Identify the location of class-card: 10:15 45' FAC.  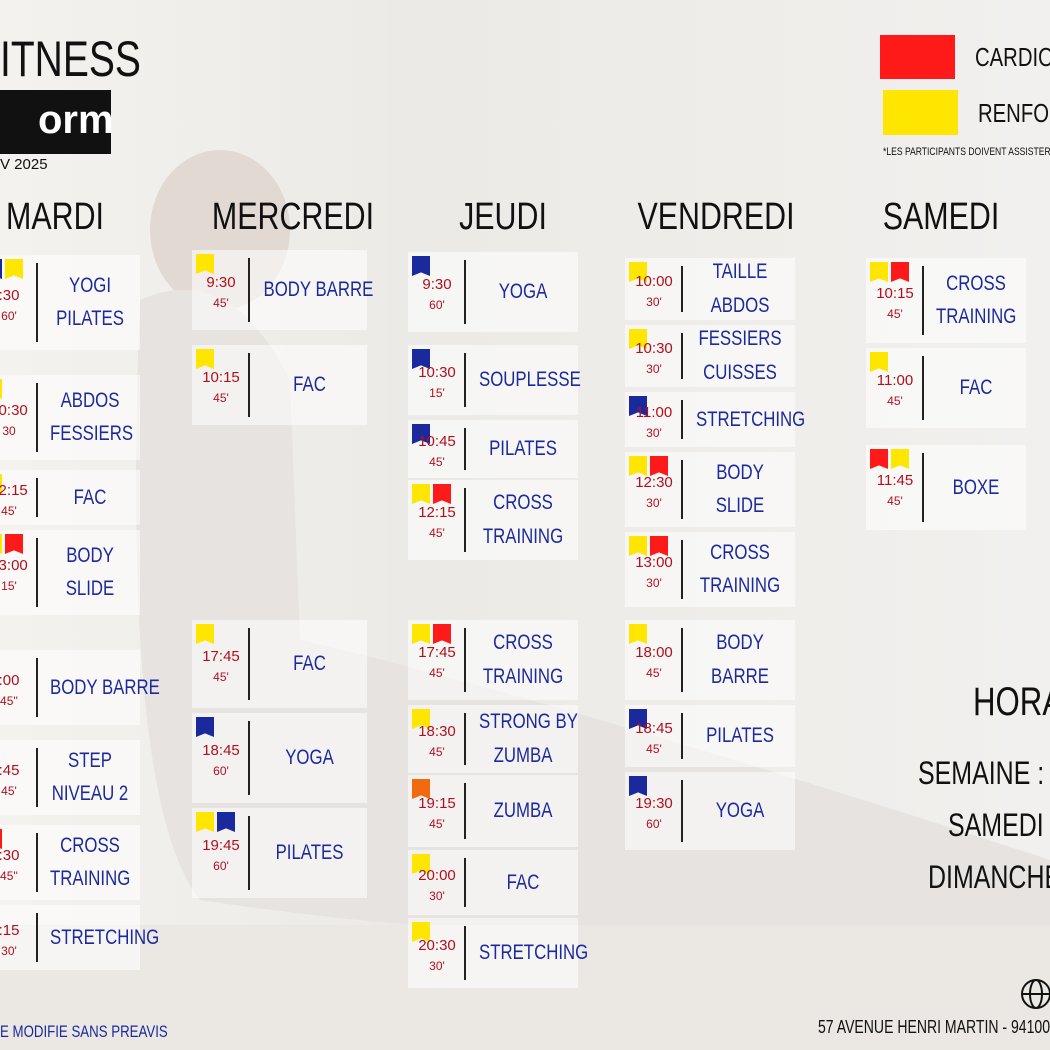
(279, 385).